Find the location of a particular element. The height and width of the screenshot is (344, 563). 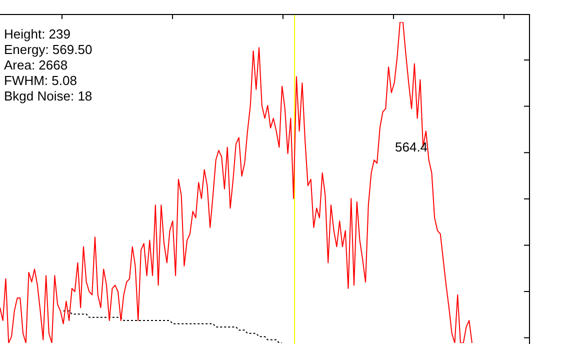

annotation: FWHM: 5.08 is located at coordinates (40, 80).